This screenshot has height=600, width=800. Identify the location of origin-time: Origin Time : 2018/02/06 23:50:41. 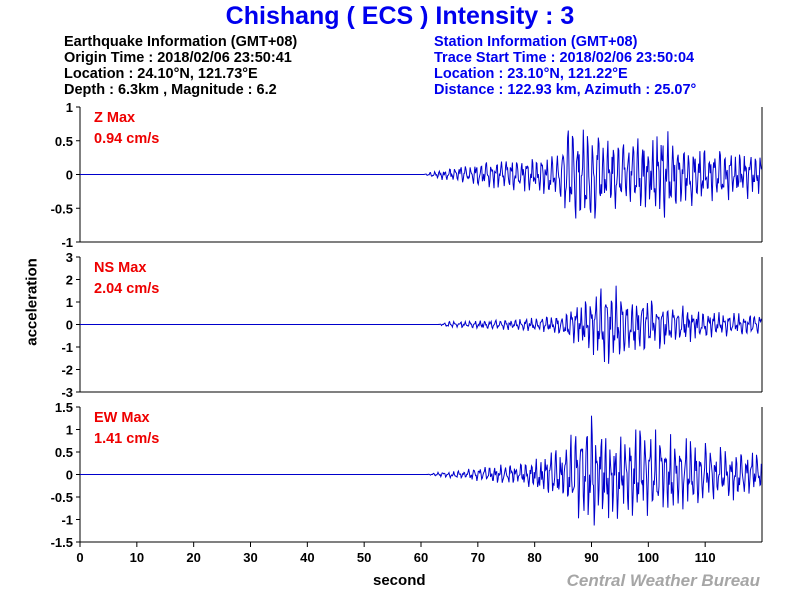
(178, 58).